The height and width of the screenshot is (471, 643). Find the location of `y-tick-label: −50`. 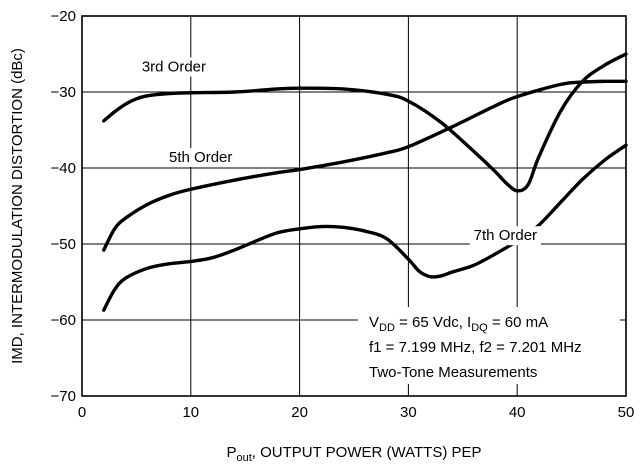

y-tick-label: −50 is located at coordinates (63, 244).